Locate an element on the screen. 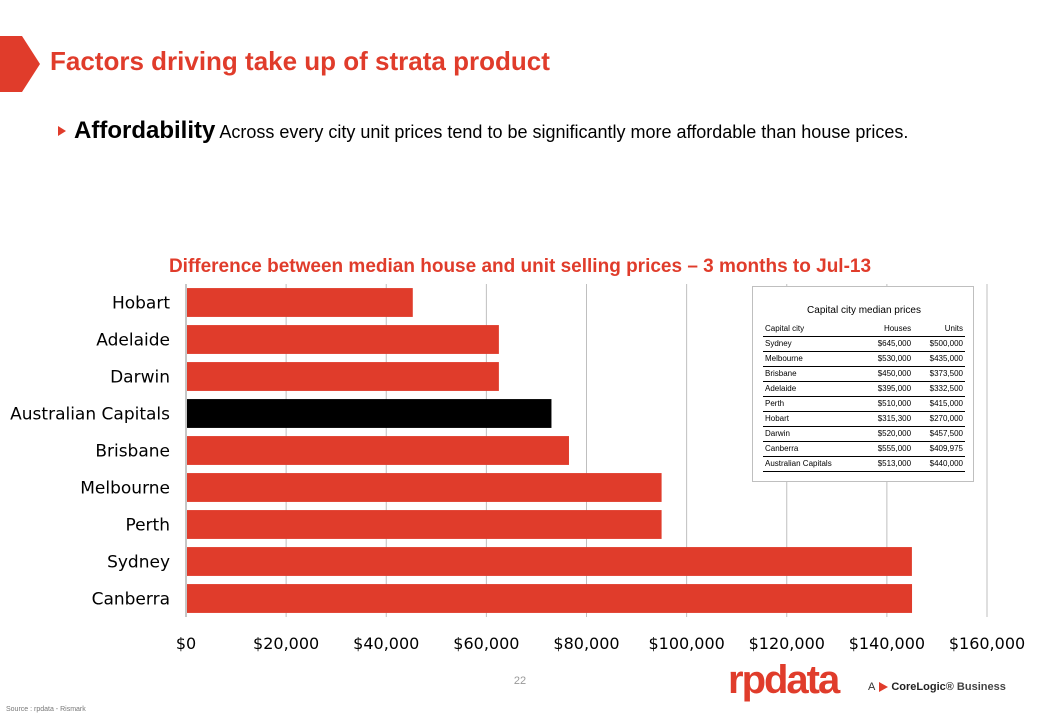 This screenshot has width=1040, height=720. houses-cell: $513,000 is located at coordinates (887, 463).